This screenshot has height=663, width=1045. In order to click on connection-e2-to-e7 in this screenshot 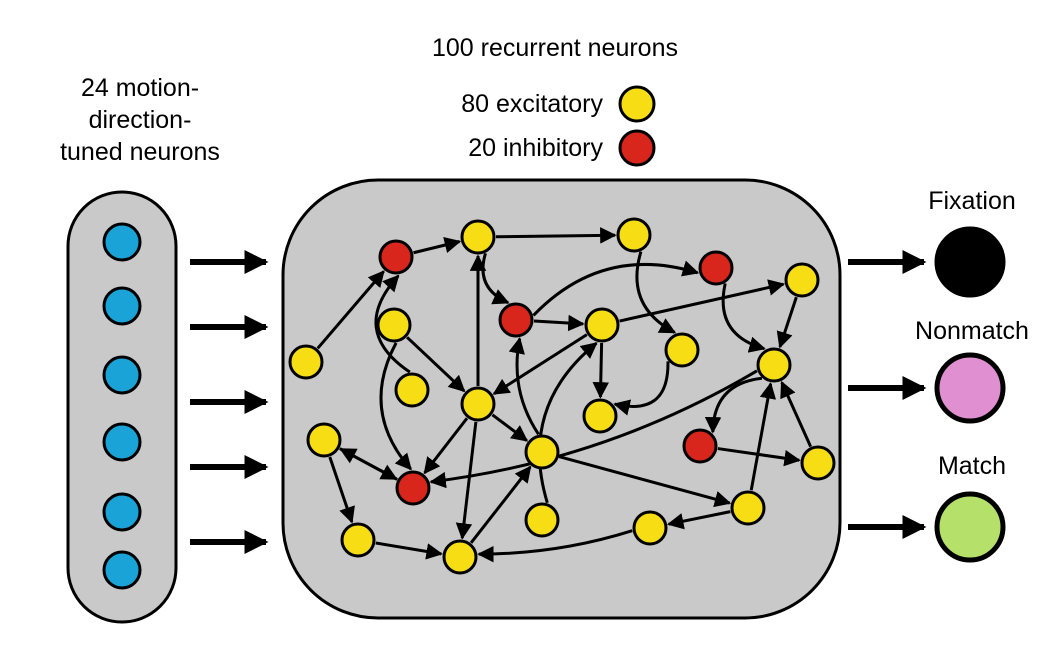, I will do `click(656, 292)`.